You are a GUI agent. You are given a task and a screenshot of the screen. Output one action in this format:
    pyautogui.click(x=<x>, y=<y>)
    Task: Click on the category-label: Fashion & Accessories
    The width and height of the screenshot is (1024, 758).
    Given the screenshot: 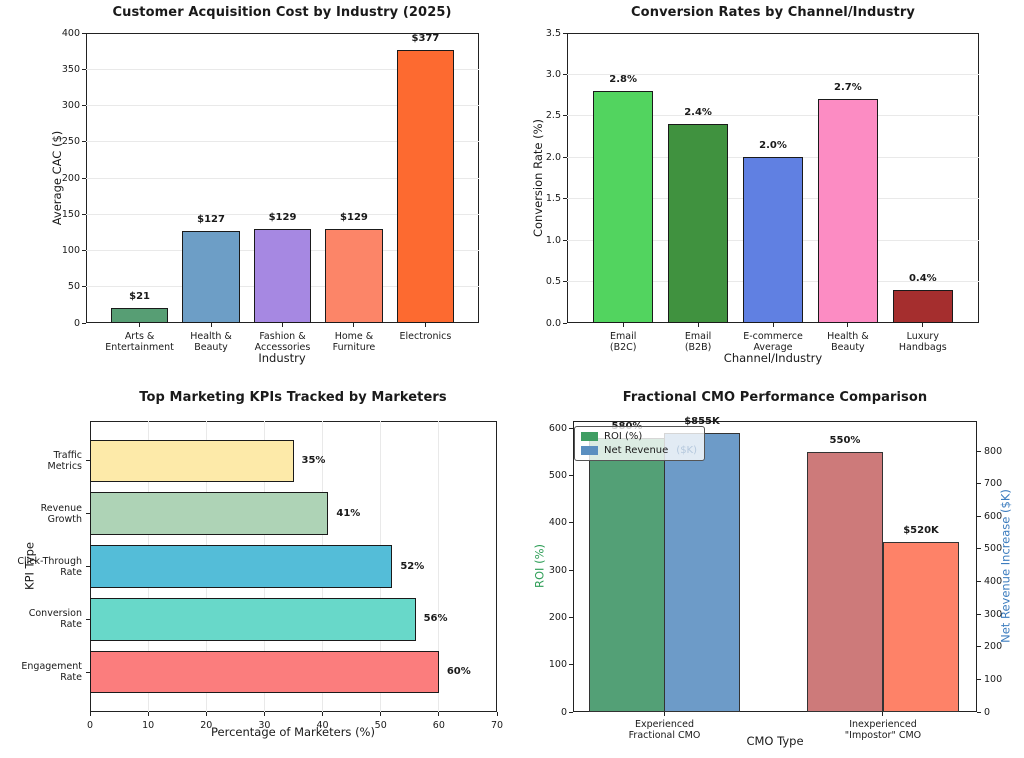 What is the action you would take?
    pyautogui.click(x=282, y=342)
    